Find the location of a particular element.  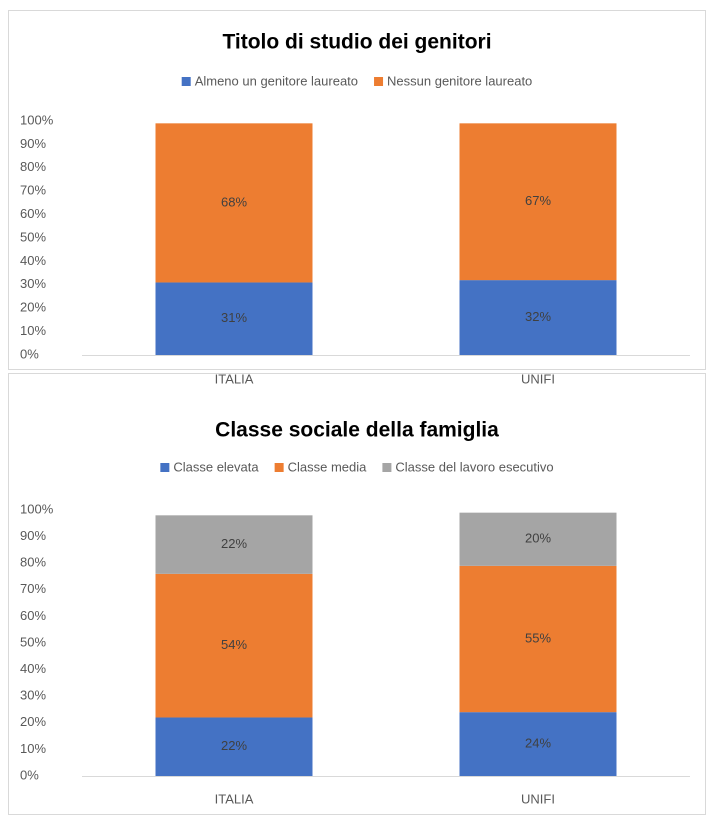

chart-title: Classe sociale della famiglia is located at coordinates (357, 430).